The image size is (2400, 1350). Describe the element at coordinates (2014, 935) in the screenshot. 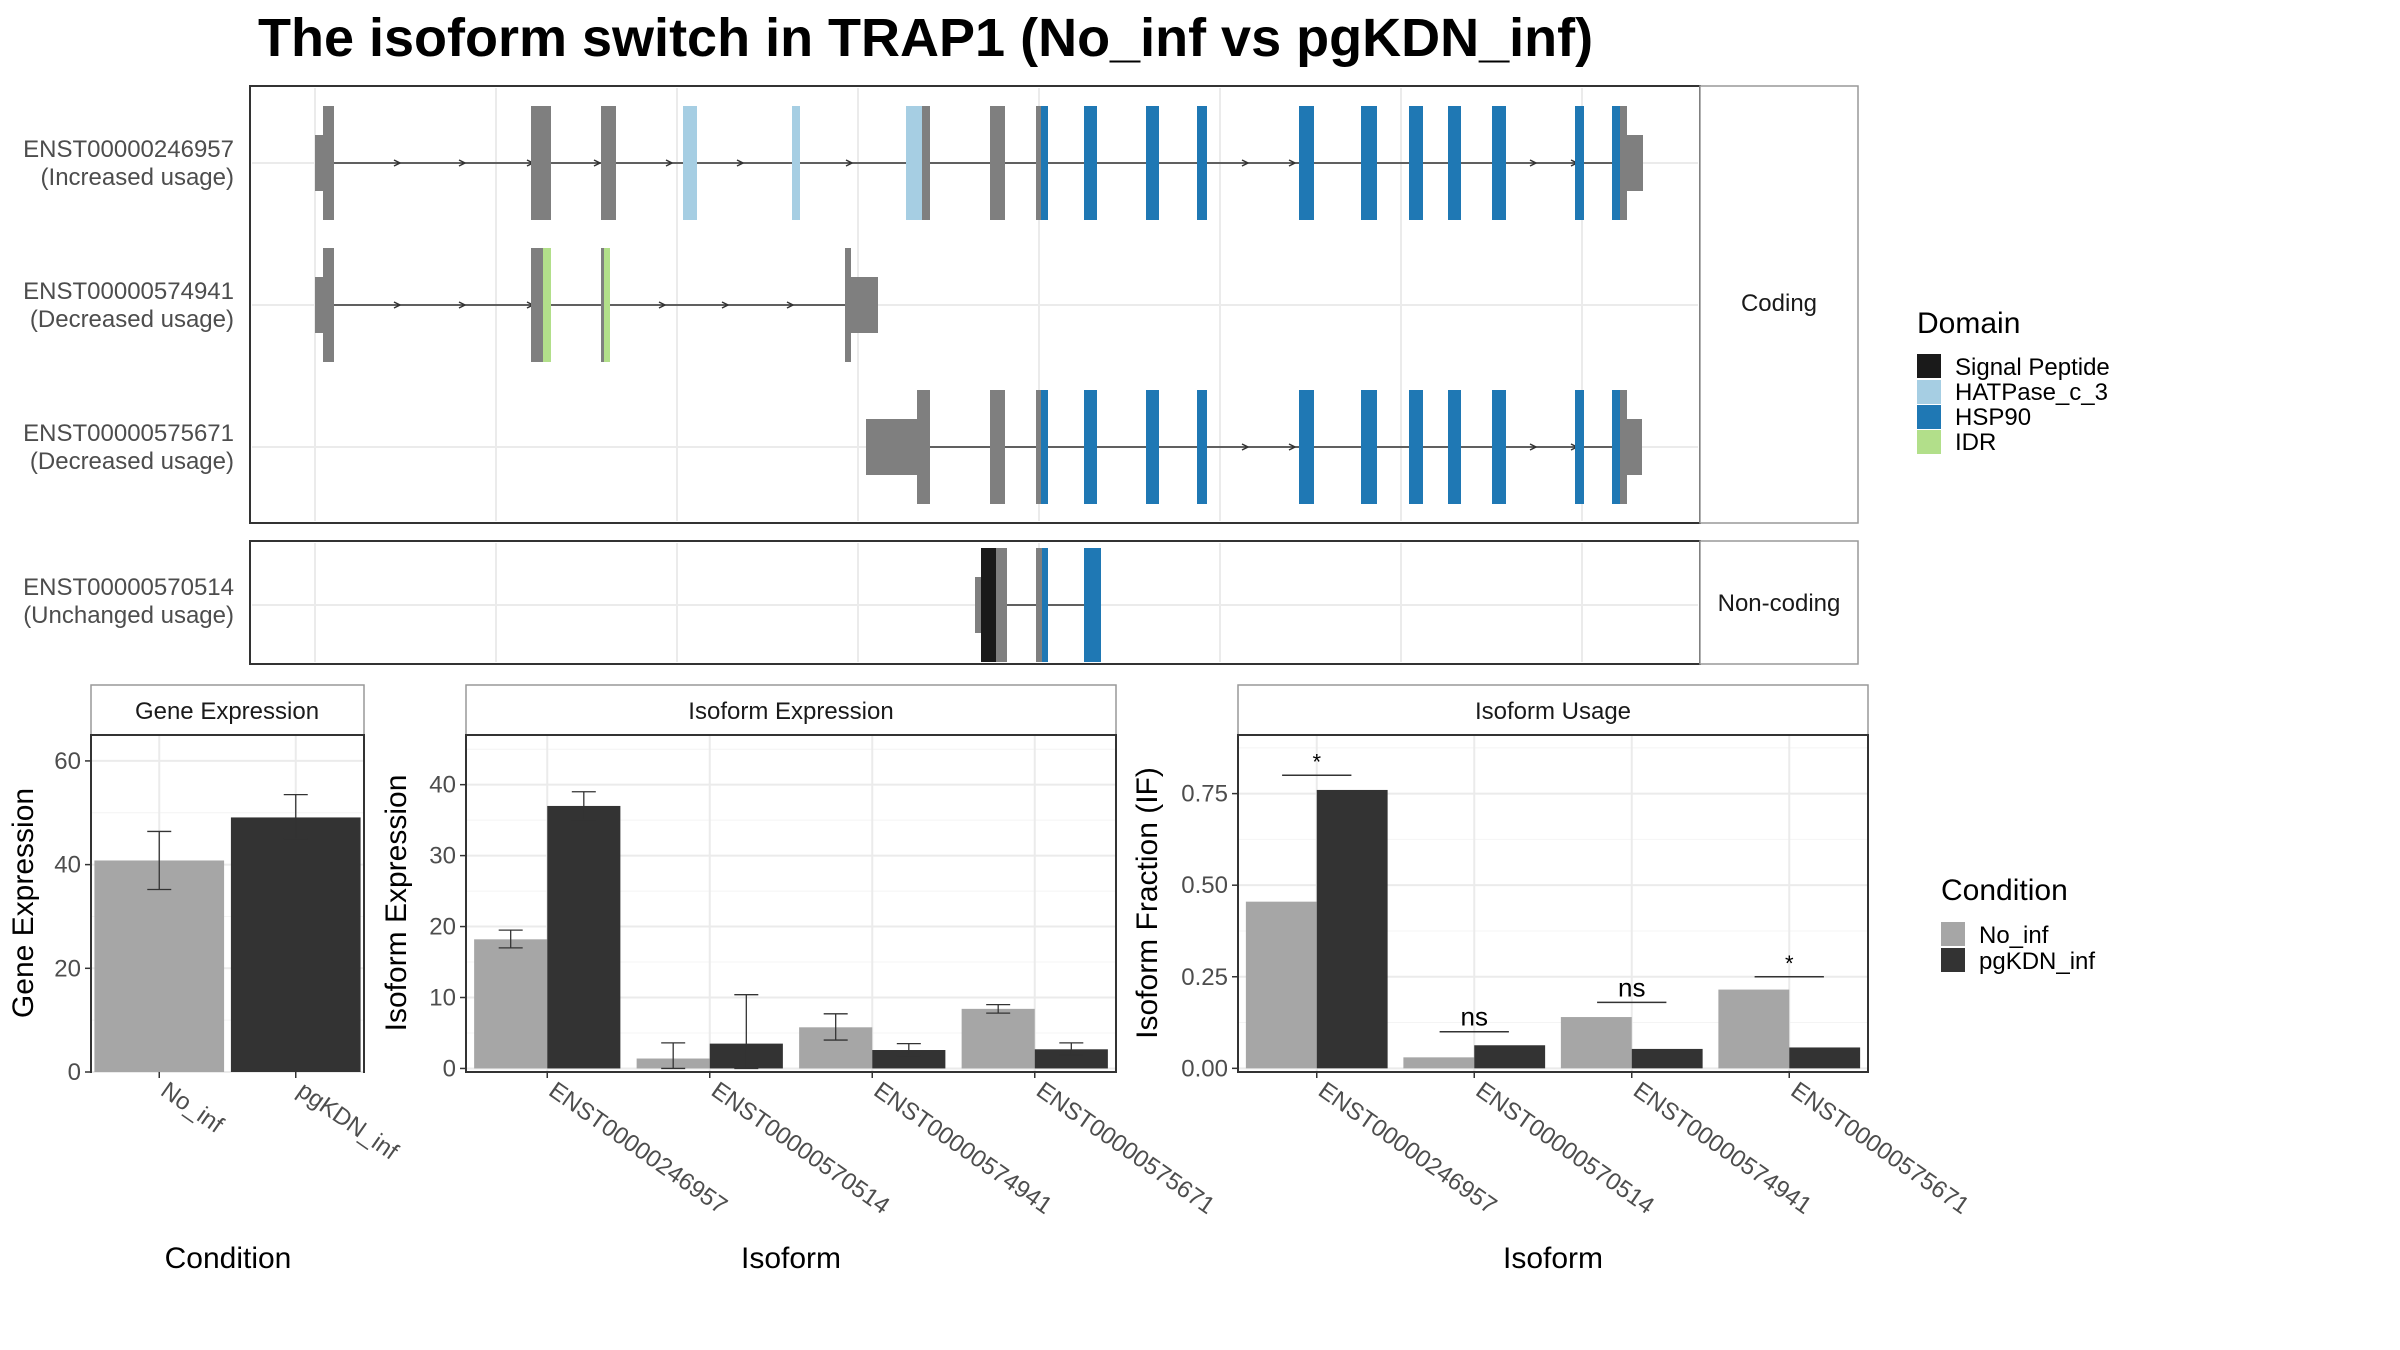

I see `legend-label-no-inf: No_inf` at that location.